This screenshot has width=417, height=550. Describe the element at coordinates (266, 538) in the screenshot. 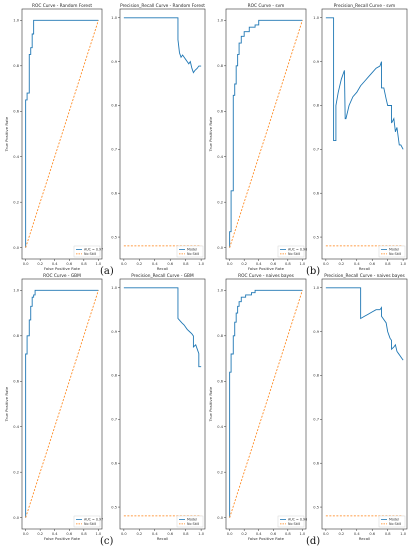

I see `x-axis-label: False Positive Rate` at that location.